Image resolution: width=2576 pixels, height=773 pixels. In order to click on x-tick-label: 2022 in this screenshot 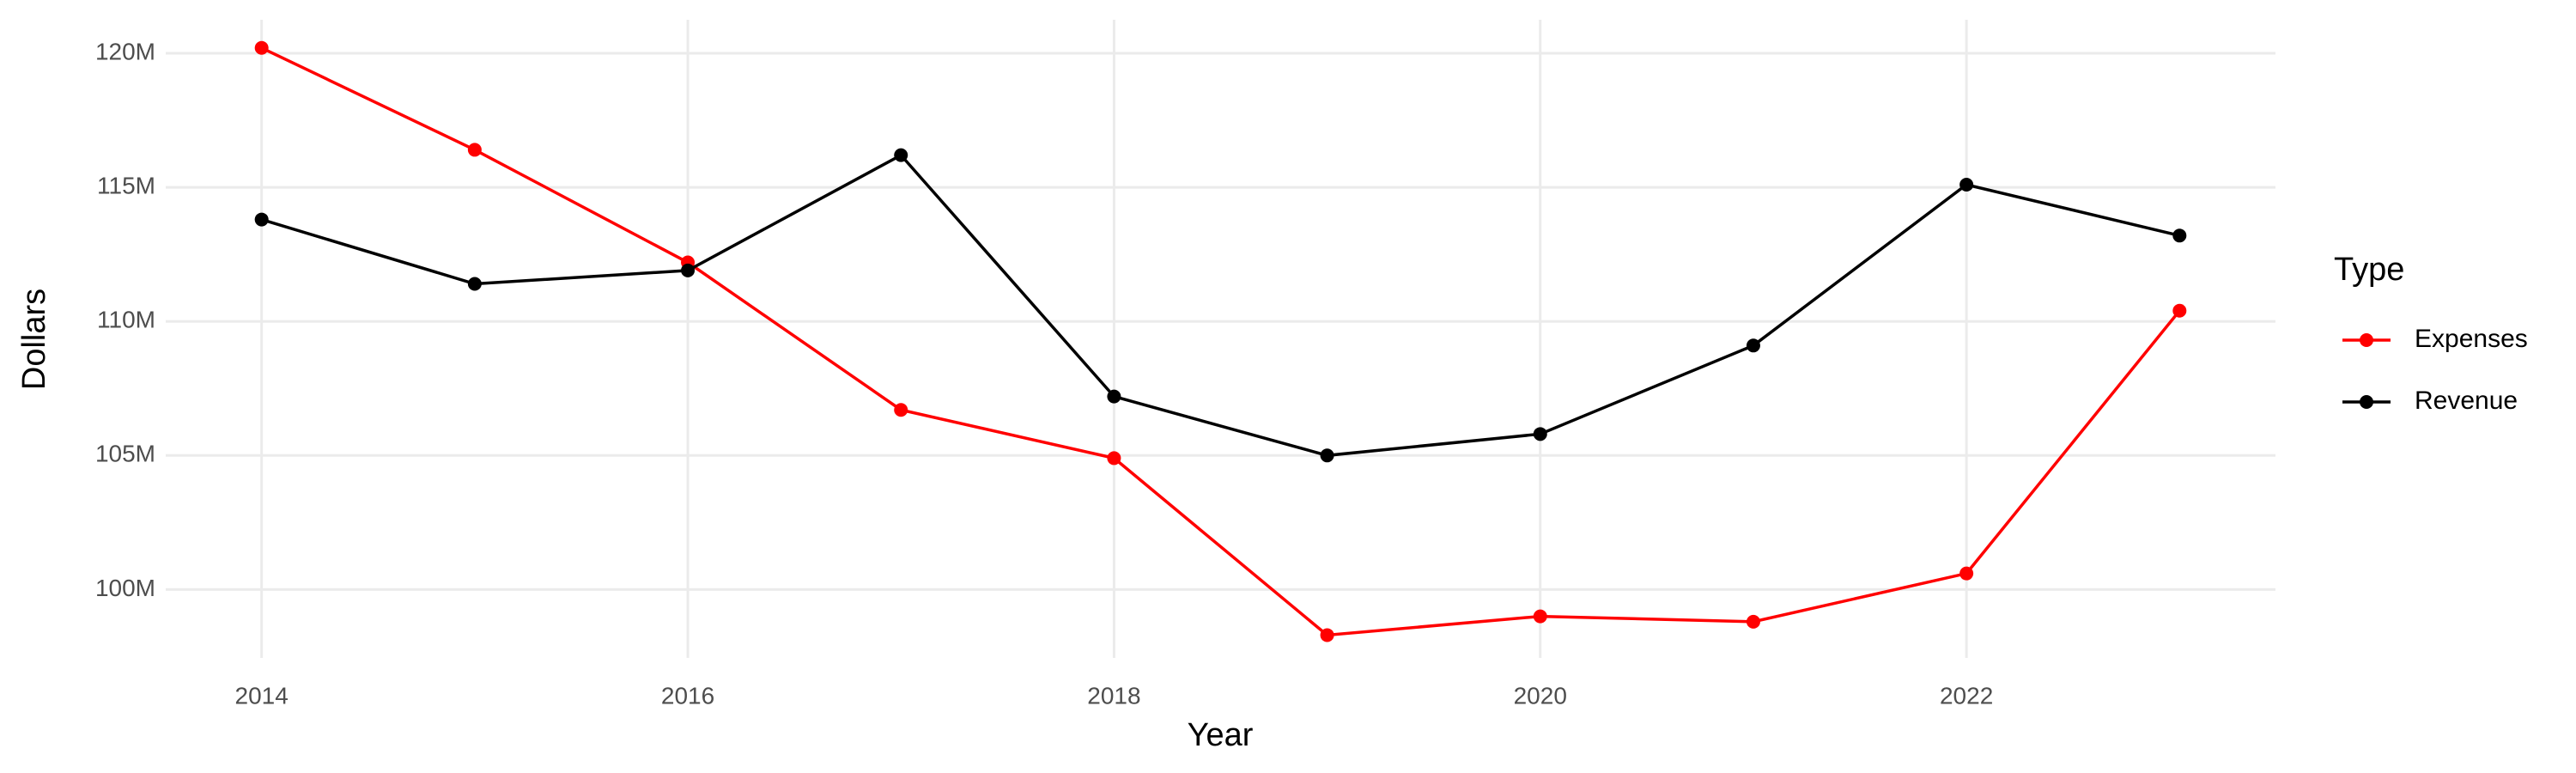, I will do `click(1967, 695)`.